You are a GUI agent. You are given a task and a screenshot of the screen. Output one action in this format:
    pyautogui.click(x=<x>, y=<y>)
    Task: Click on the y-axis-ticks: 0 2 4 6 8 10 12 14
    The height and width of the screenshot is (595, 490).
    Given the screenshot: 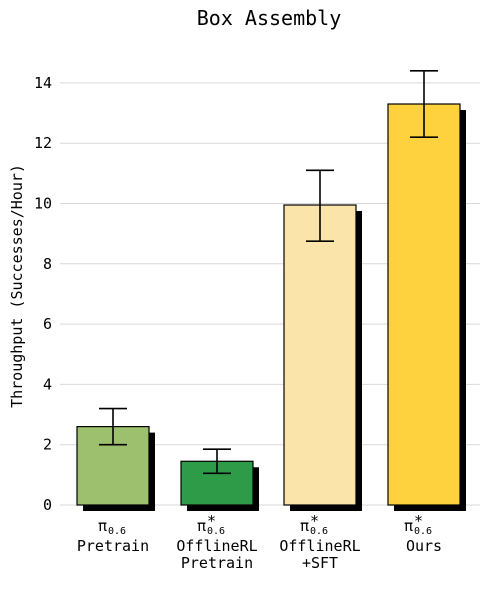 What is the action you would take?
    pyautogui.click(x=43, y=294)
    